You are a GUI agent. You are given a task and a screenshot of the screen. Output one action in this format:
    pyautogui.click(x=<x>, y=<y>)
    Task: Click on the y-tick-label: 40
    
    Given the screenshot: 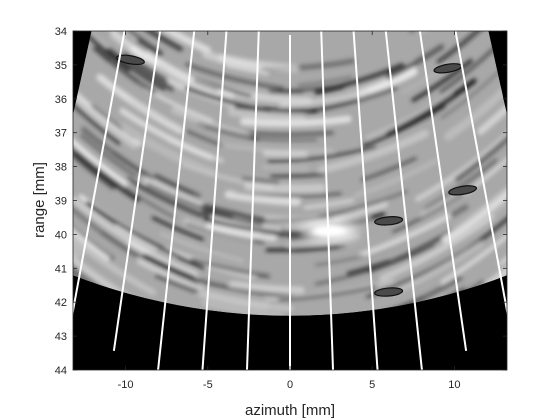 What is the action you would take?
    pyautogui.click(x=61, y=235)
    